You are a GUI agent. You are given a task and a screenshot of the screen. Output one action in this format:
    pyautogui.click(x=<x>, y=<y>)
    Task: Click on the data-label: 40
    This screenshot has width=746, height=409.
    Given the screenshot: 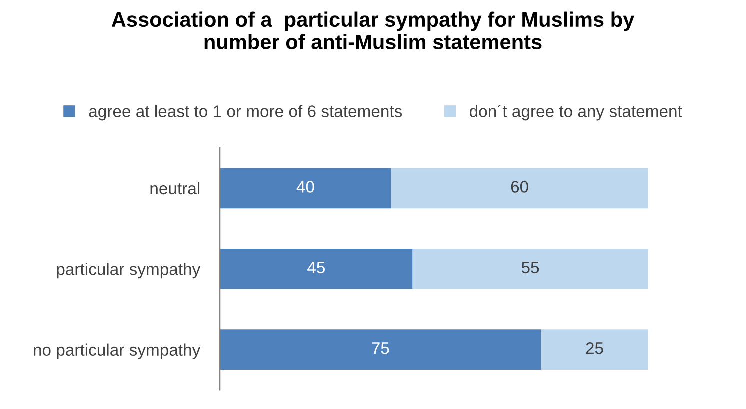 What is the action you would take?
    pyautogui.click(x=305, y=187)
    